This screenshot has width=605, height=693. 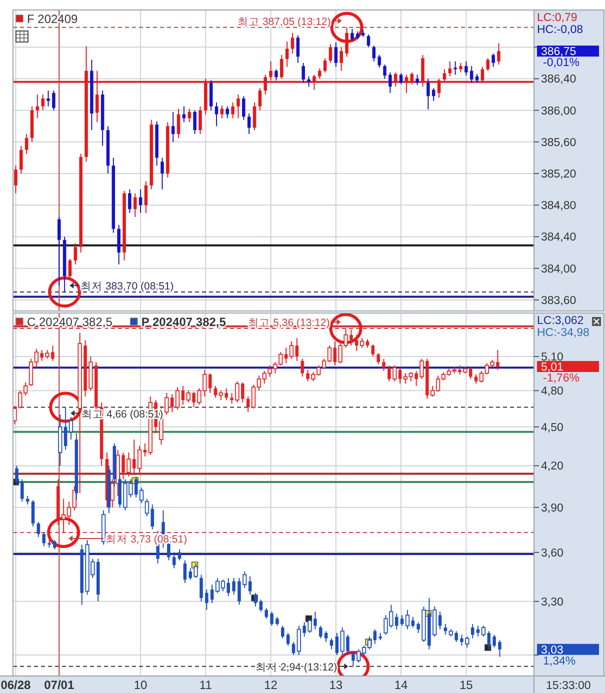 What do you see at coordinates (558, 300) in the screenshot?
I see `y-tick-label: 383,60` at bounding box center [558, 300].